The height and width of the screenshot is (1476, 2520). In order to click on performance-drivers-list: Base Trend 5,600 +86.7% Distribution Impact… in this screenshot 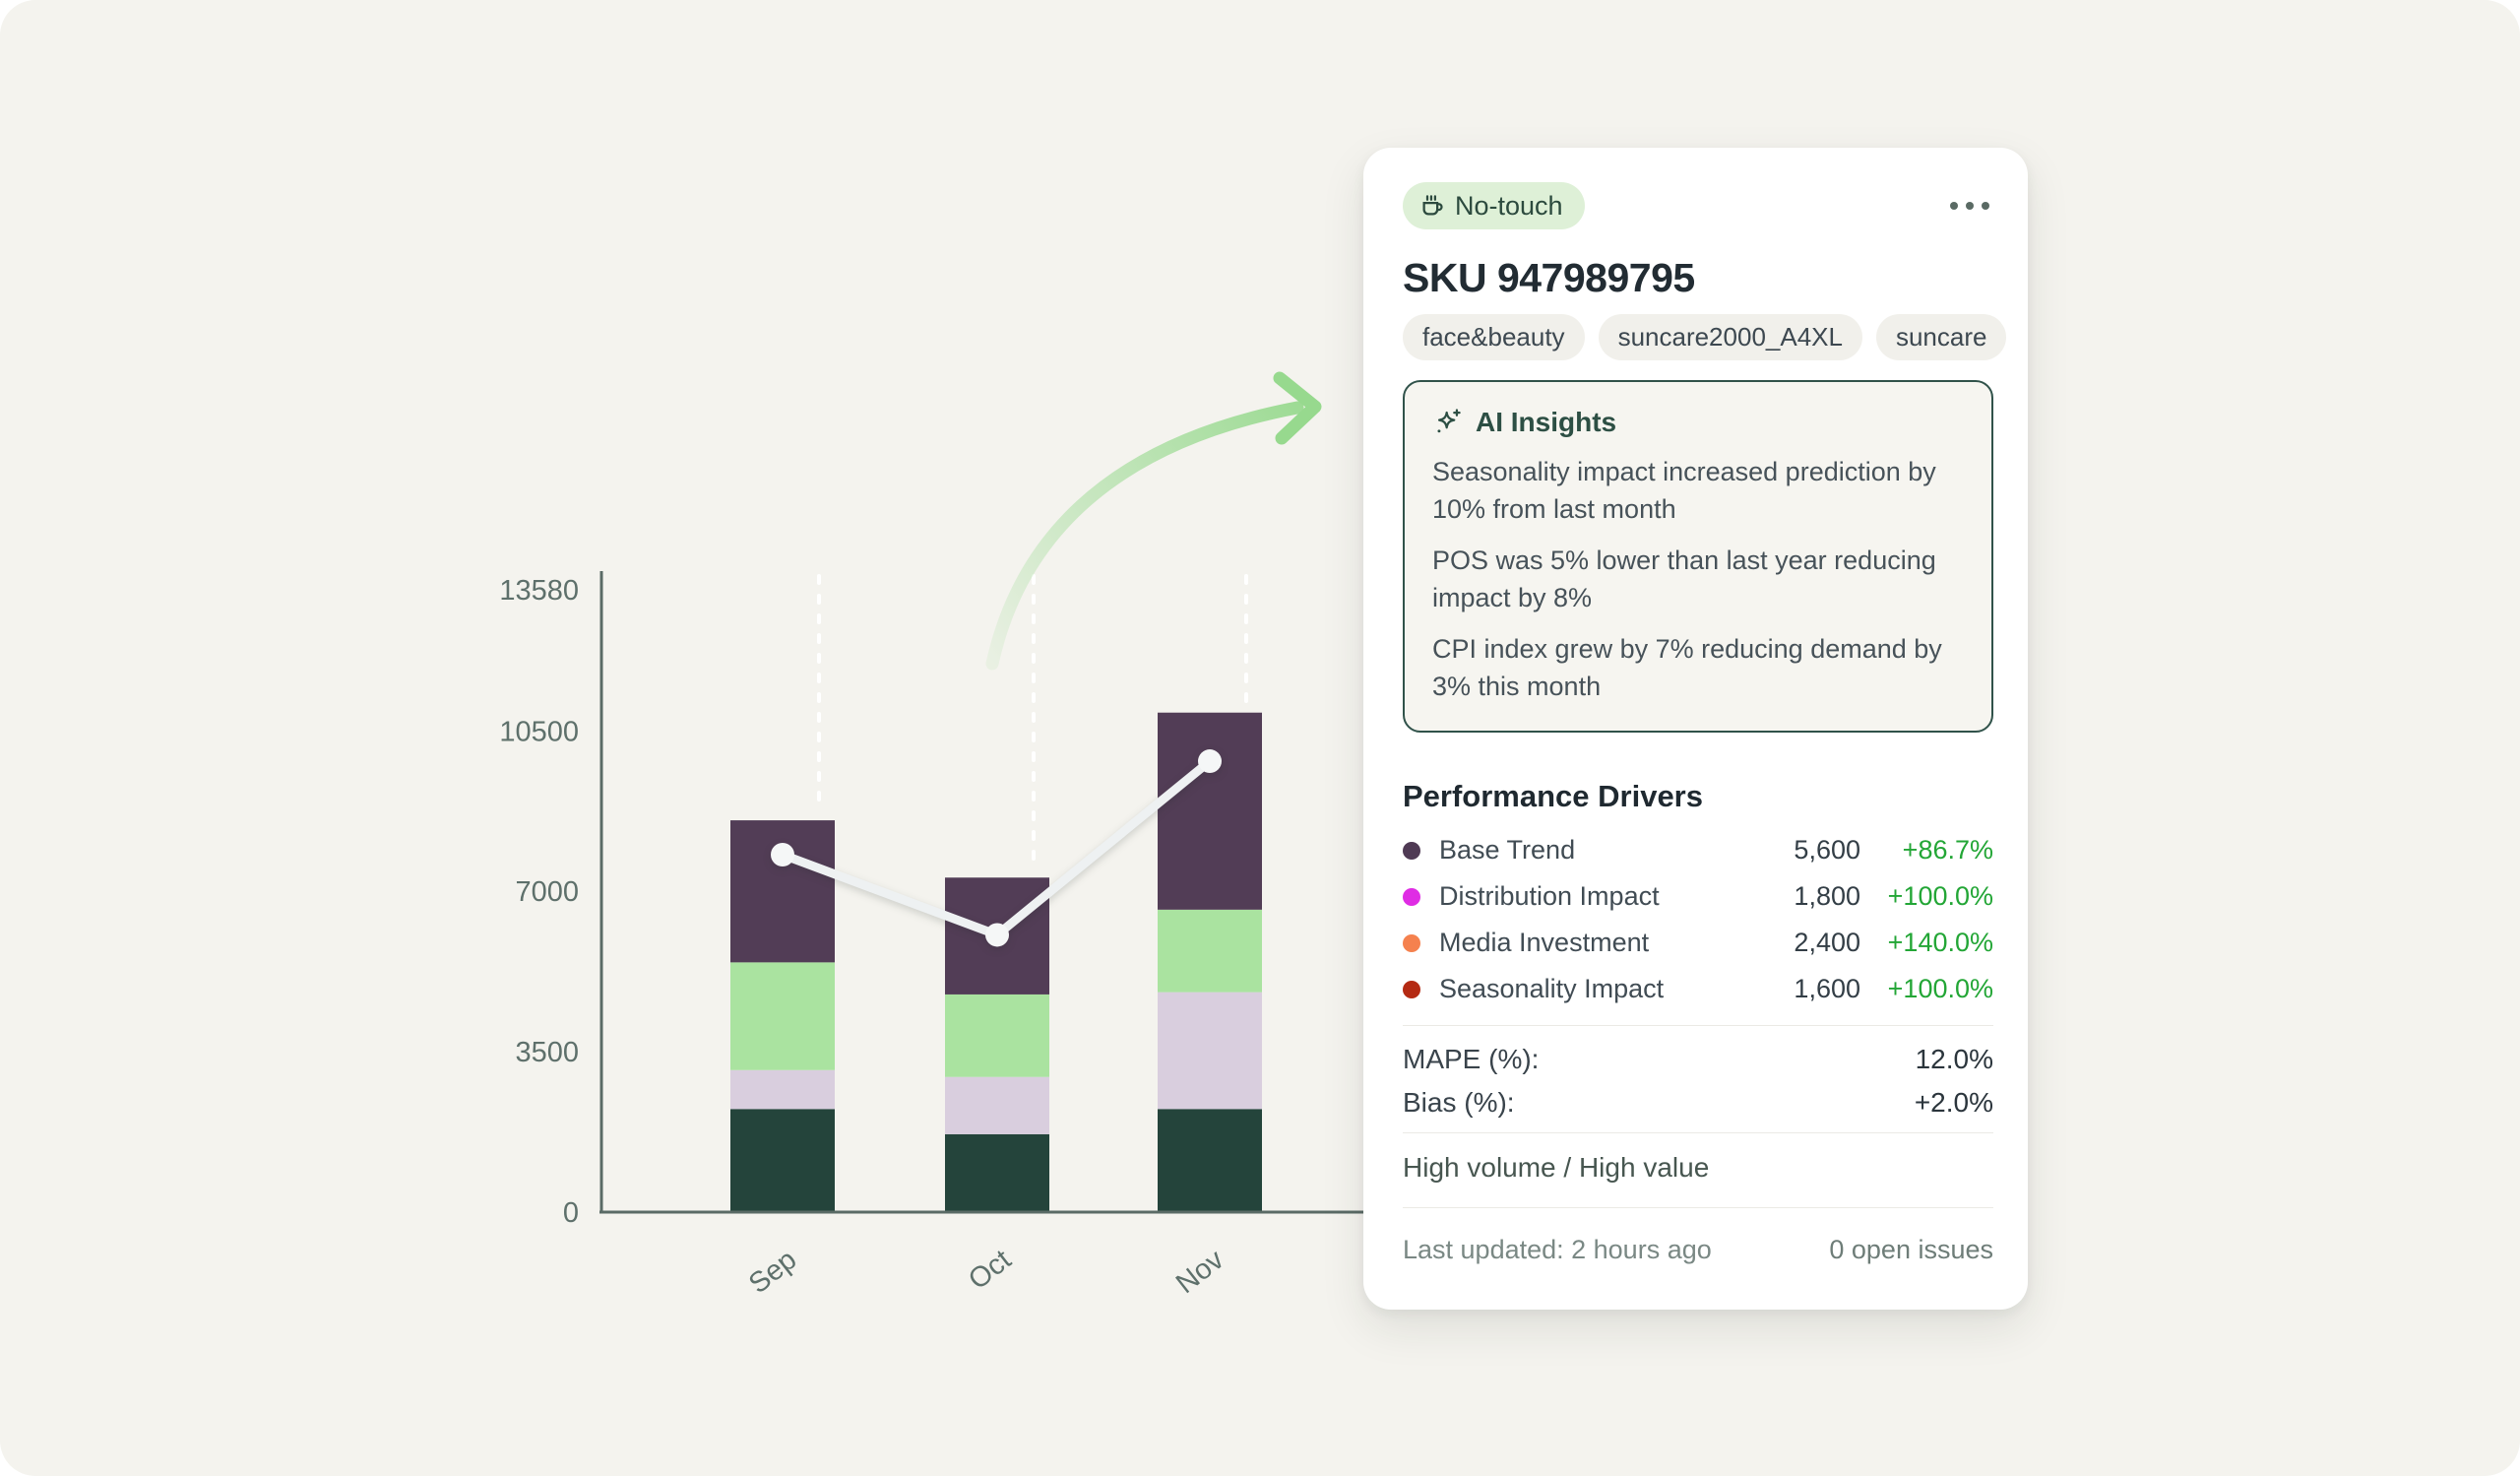, I will do `click(1698, 919)`.